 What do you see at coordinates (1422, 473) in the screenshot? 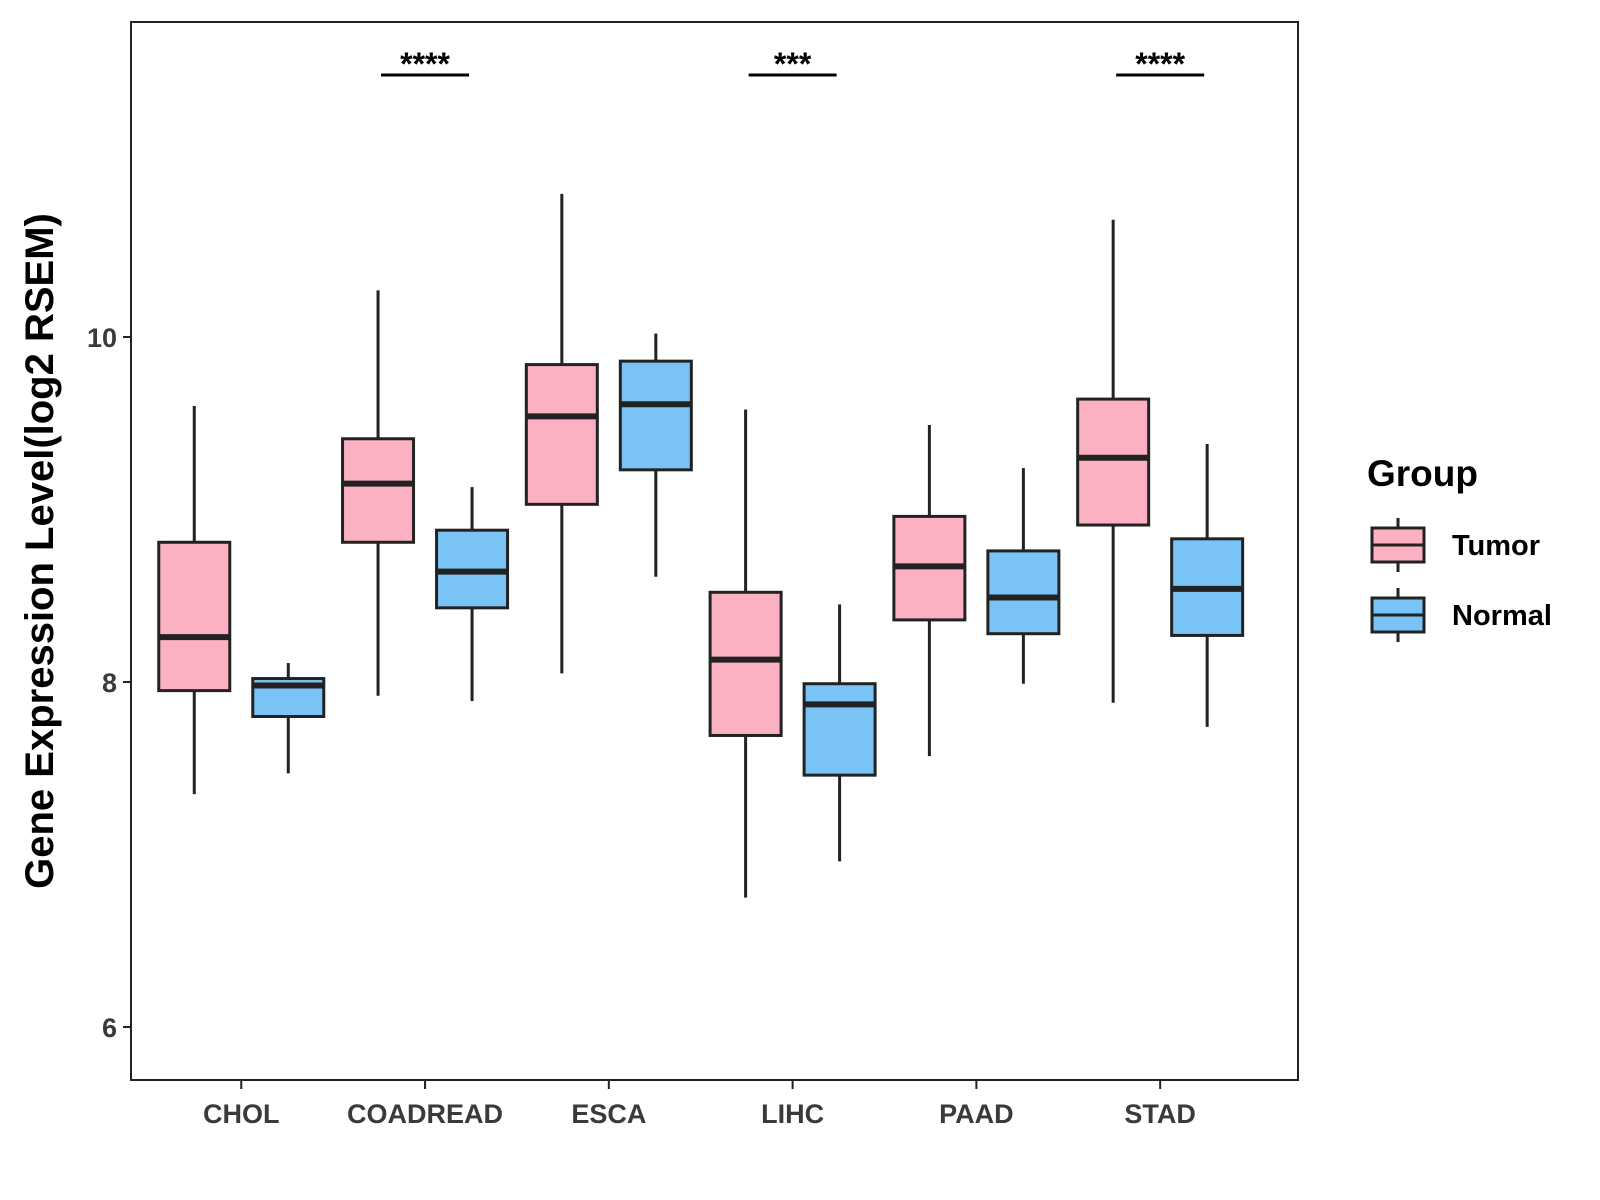
I see `legend-title: Group` at bounding box center [1422, 473].